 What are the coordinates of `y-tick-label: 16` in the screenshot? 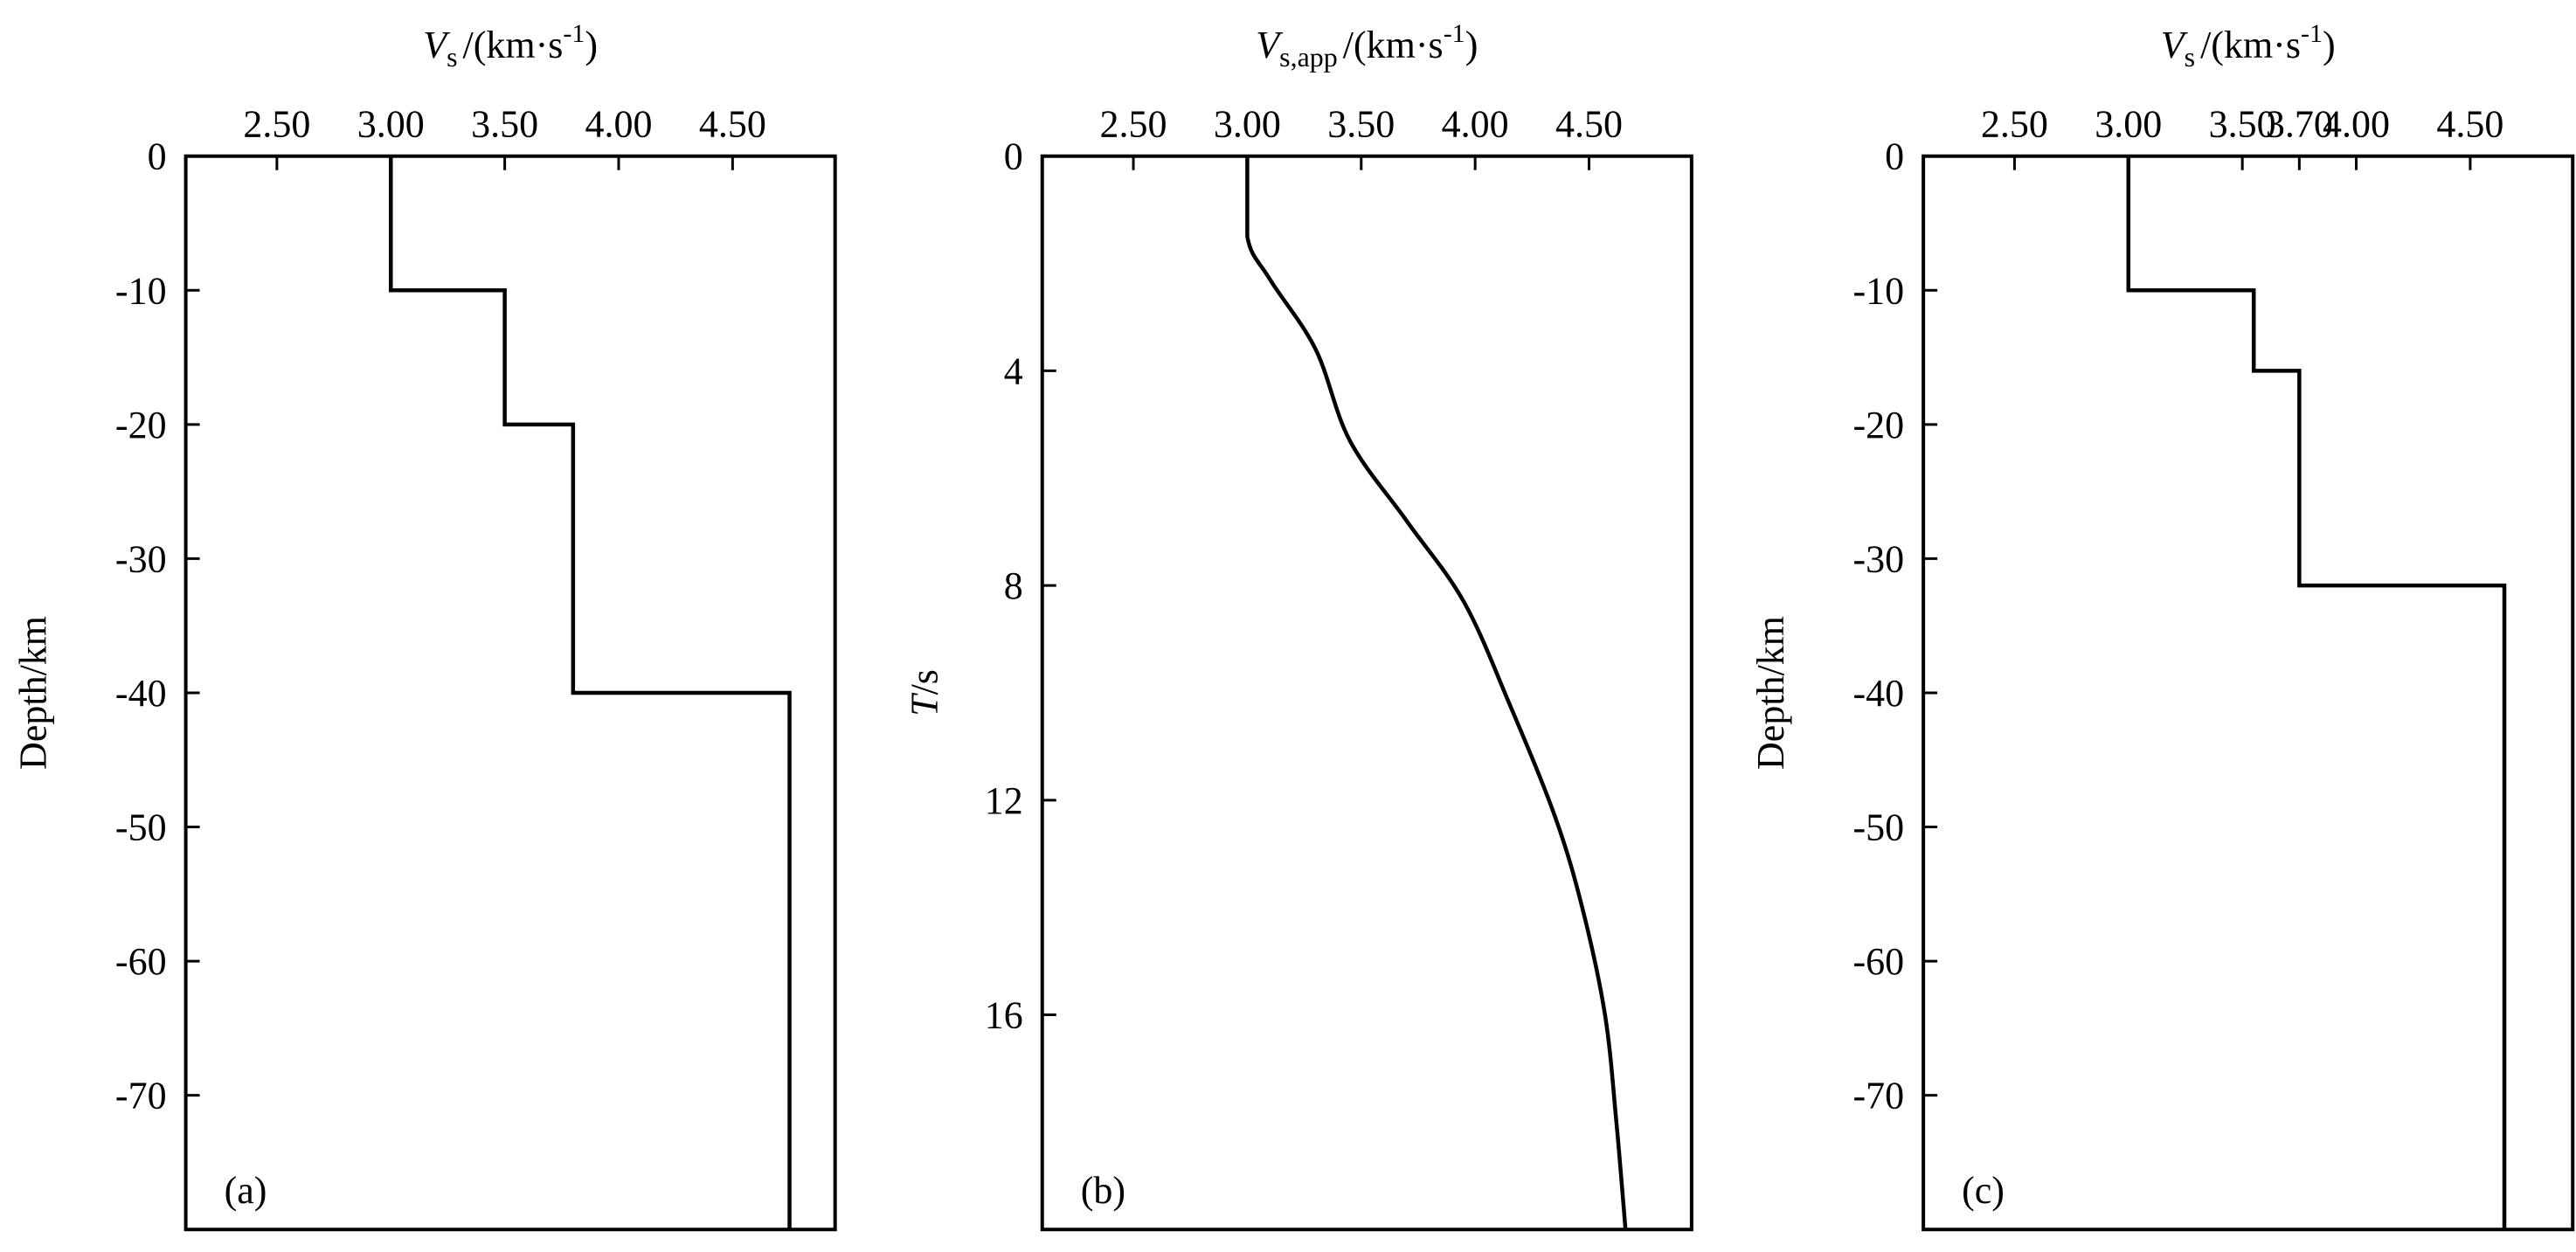 It's located at (1004, 1015).